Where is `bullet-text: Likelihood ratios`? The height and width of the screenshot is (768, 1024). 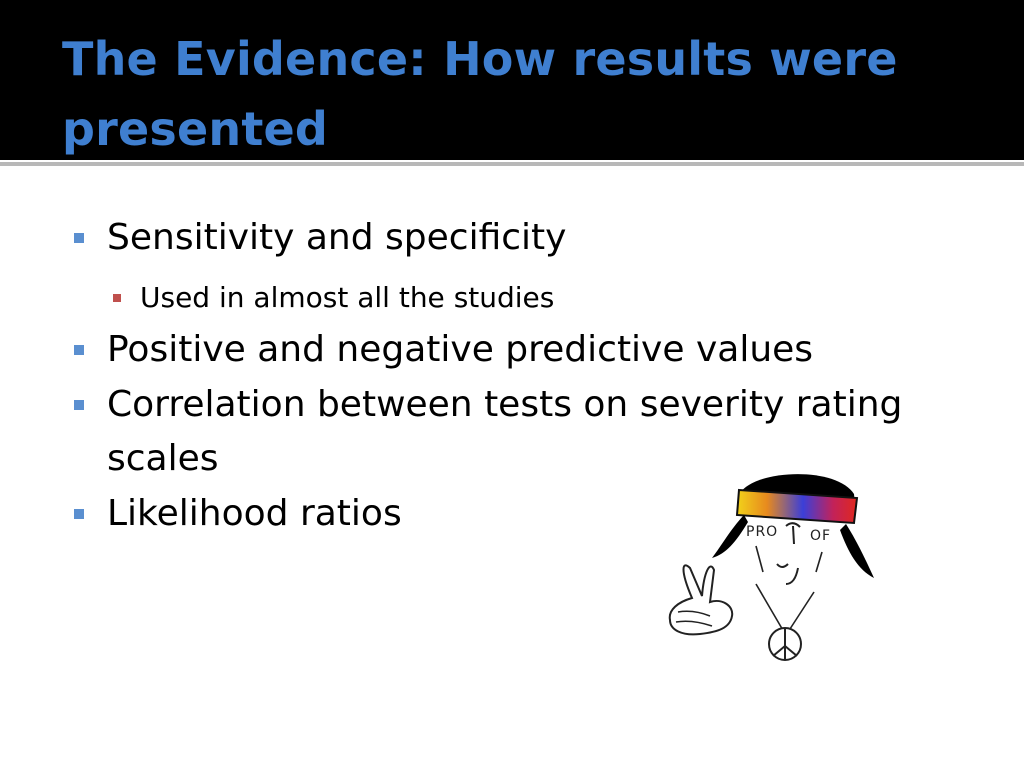
bullet-text: Likelihood ratios is located at coordinates (254, 513).